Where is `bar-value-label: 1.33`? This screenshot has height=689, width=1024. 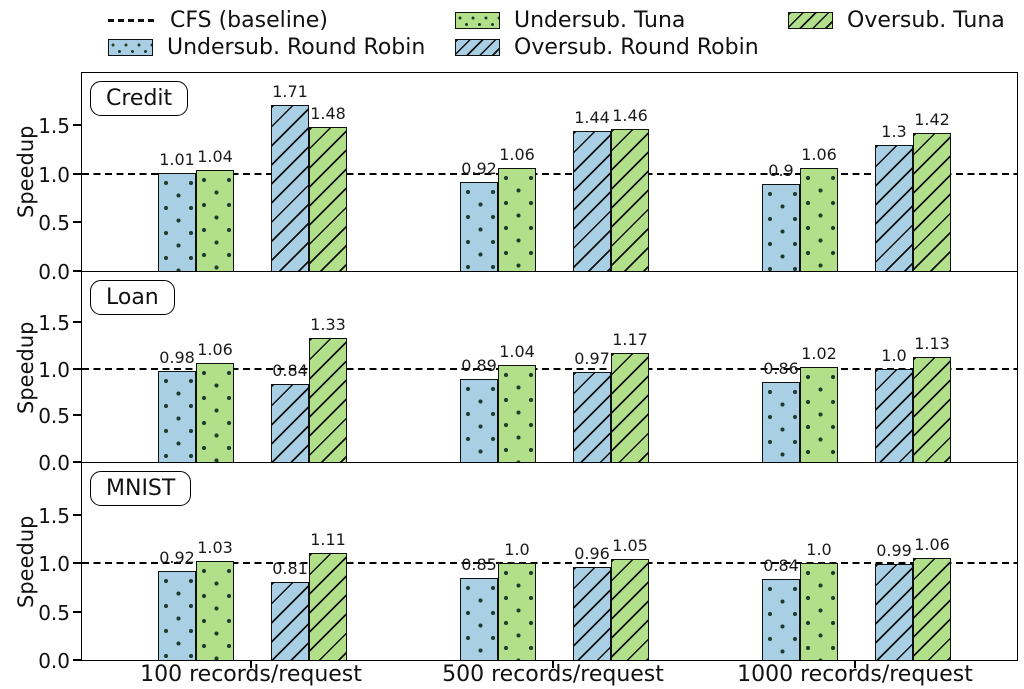
bar-value-label: 1.33 is located at coordinates (328, 325).